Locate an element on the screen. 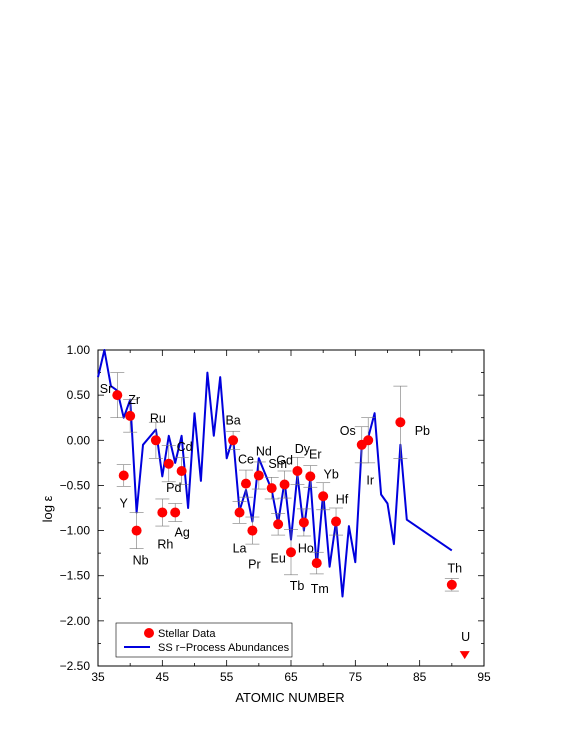 Image resolution: width=581 pixels, height=752 pixels. data-point-gd is located at coordinates (284, 484).